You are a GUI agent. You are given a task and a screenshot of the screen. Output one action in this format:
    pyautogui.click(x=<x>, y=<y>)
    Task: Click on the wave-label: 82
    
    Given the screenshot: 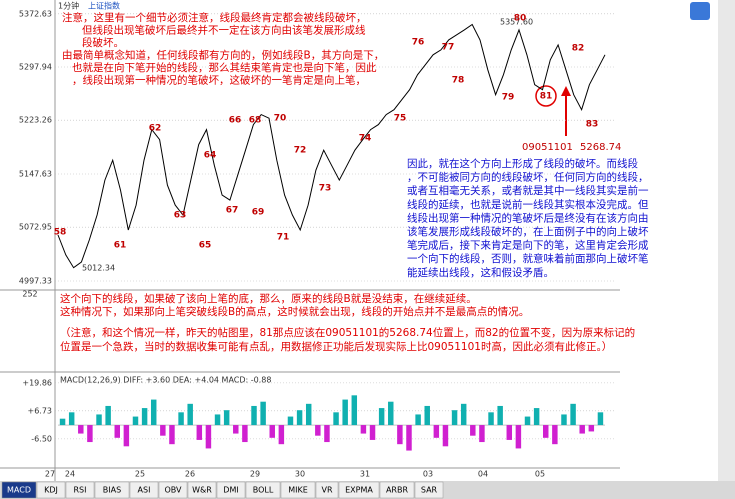 What is the action you would take?
    pyautogui.click(x=578, y=49)
    